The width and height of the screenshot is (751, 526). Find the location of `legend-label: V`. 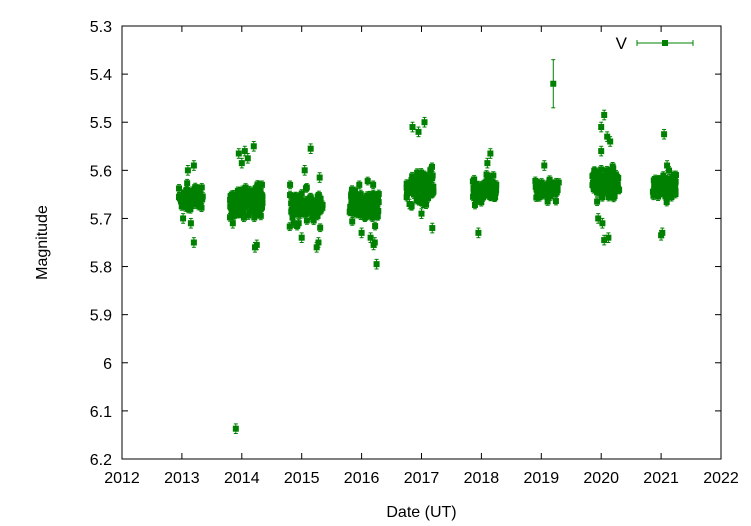

legend-label: V is located at coordinates (622, 43).